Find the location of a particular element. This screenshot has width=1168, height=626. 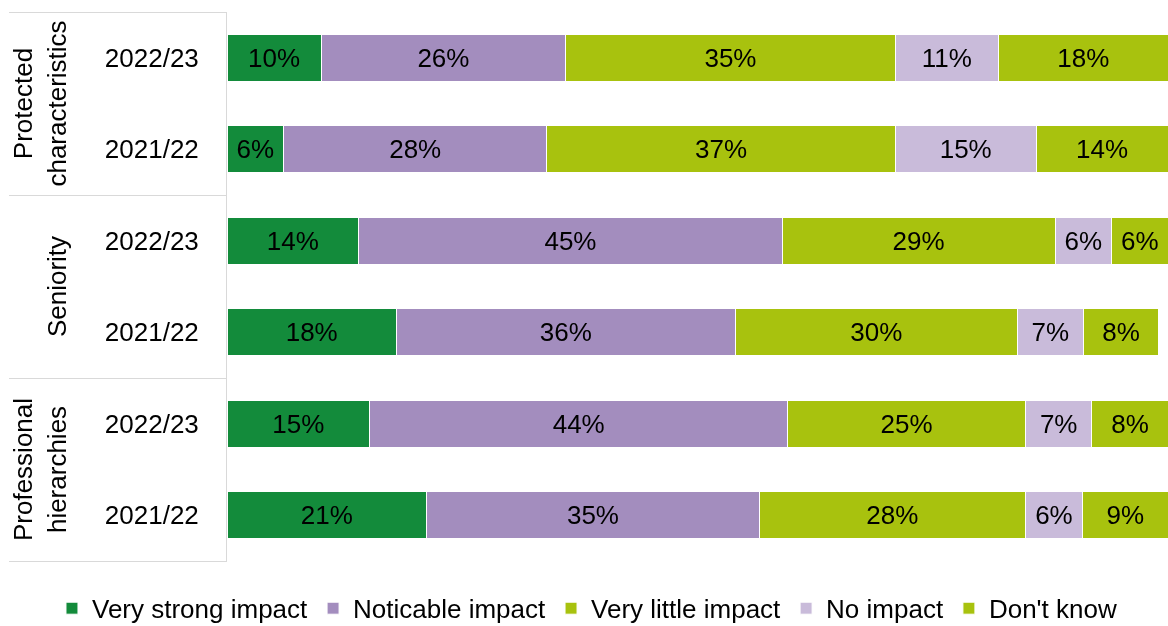

legend-label: No impact is located at coordinates (885, 609).